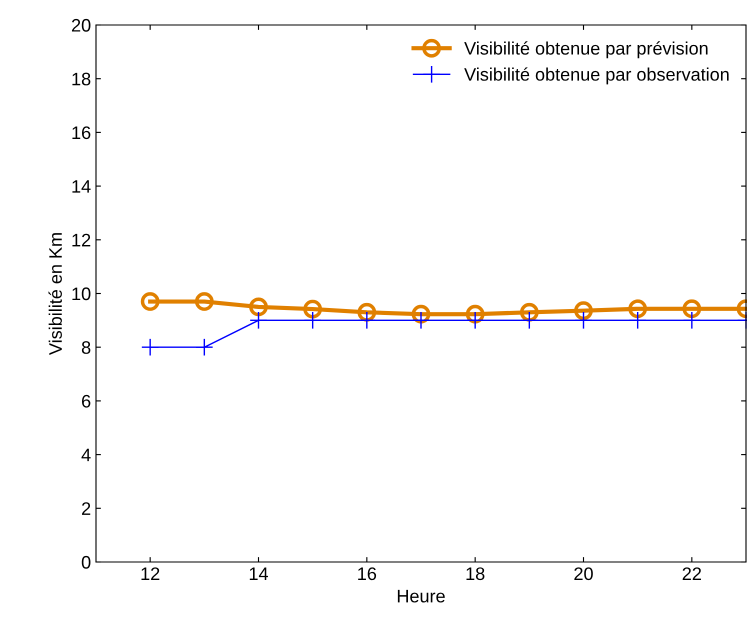  I want to click on y-tick-label: 2, so click(86, 508).